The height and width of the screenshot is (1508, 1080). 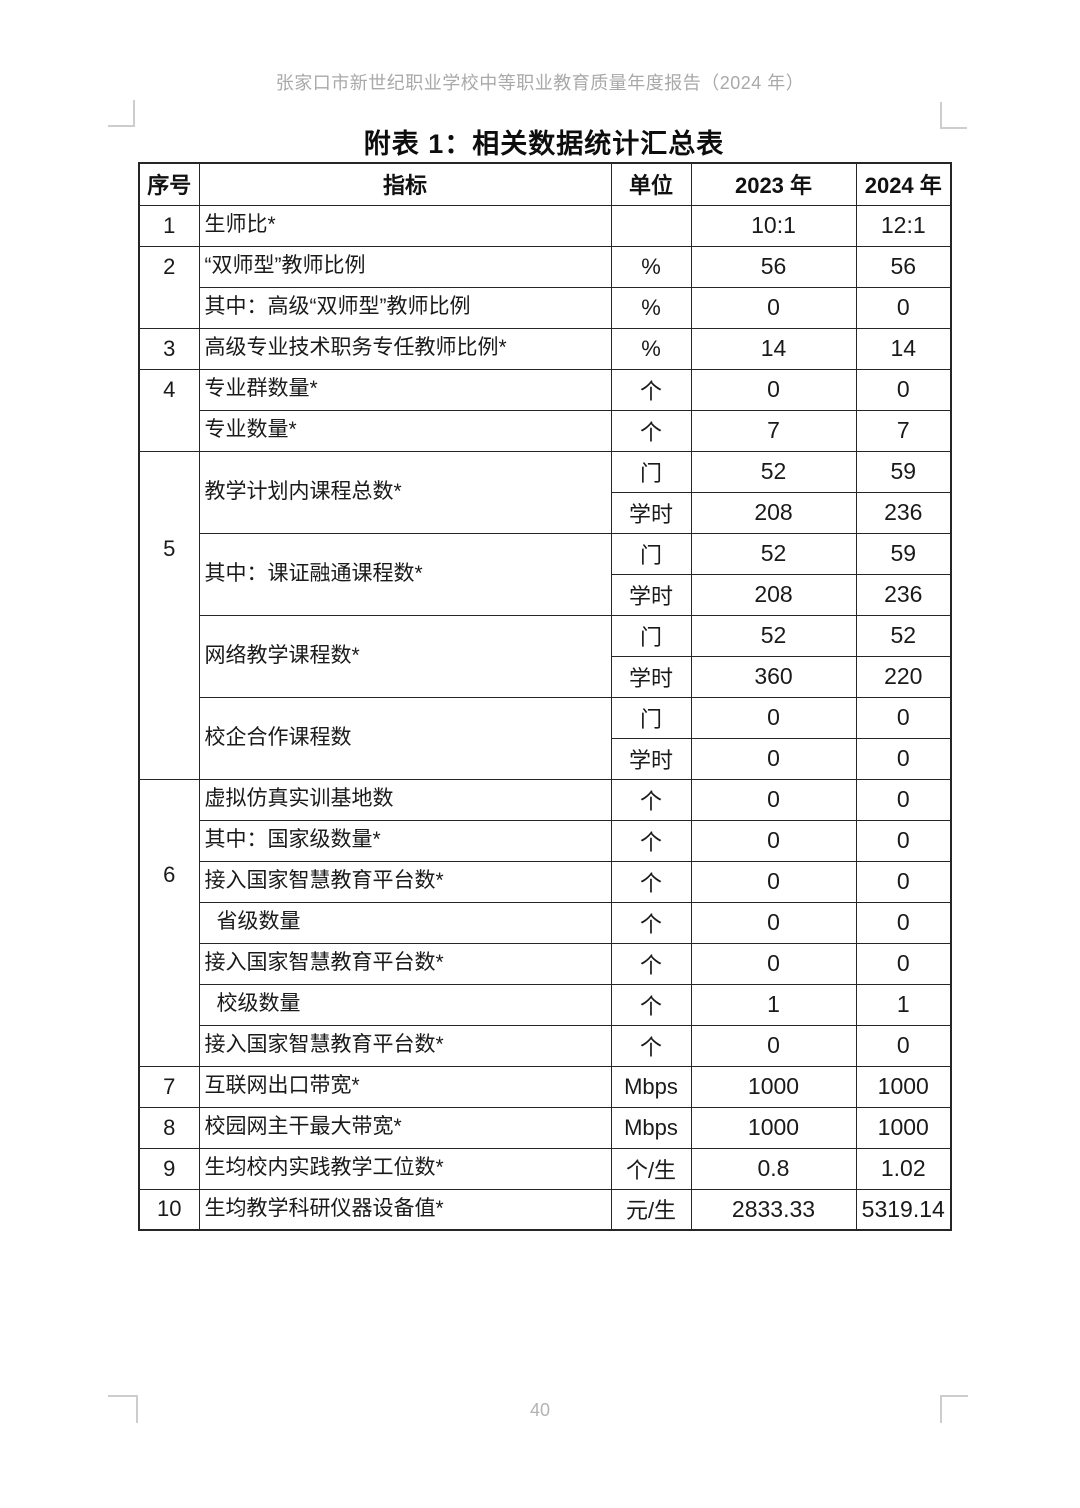 What do you see at coordinates (773, 1004) in the screenshot?
I see `value-2023-cell: 1` at bounding box center [773, 1004].